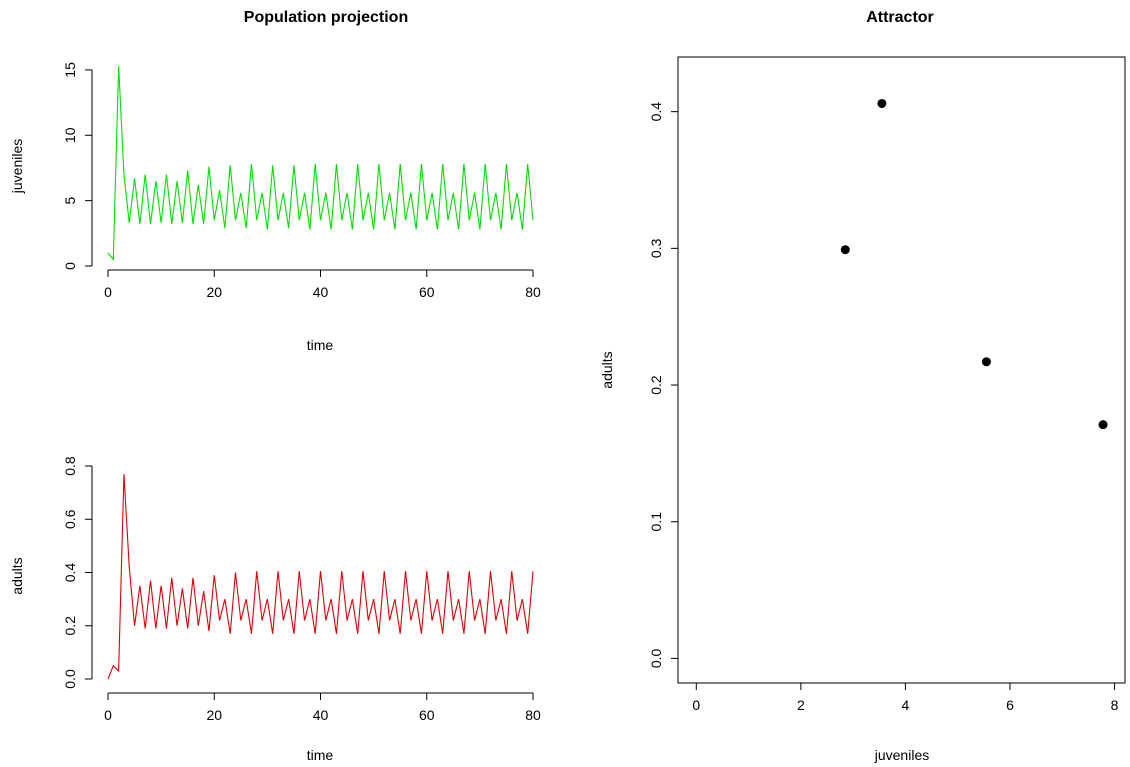  What do you see at coordinates (1010, 705) in the screenshot?
I see `x-tick-label: 6` at bounding box center [1010, 705].